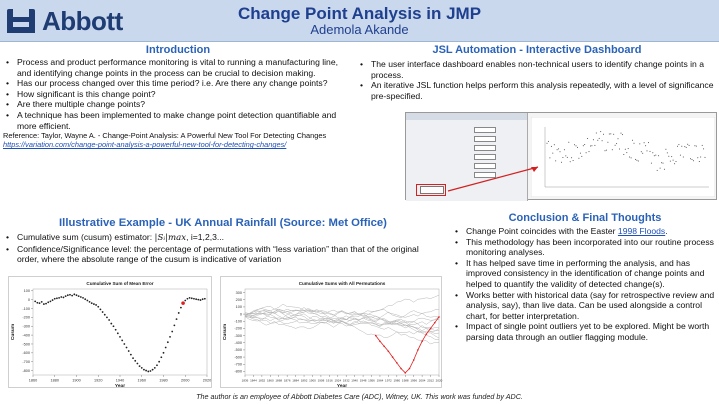 The width and height of the screenshot is (719, 404). I want to click on x-tick-label: 1852, so click(262, 381).